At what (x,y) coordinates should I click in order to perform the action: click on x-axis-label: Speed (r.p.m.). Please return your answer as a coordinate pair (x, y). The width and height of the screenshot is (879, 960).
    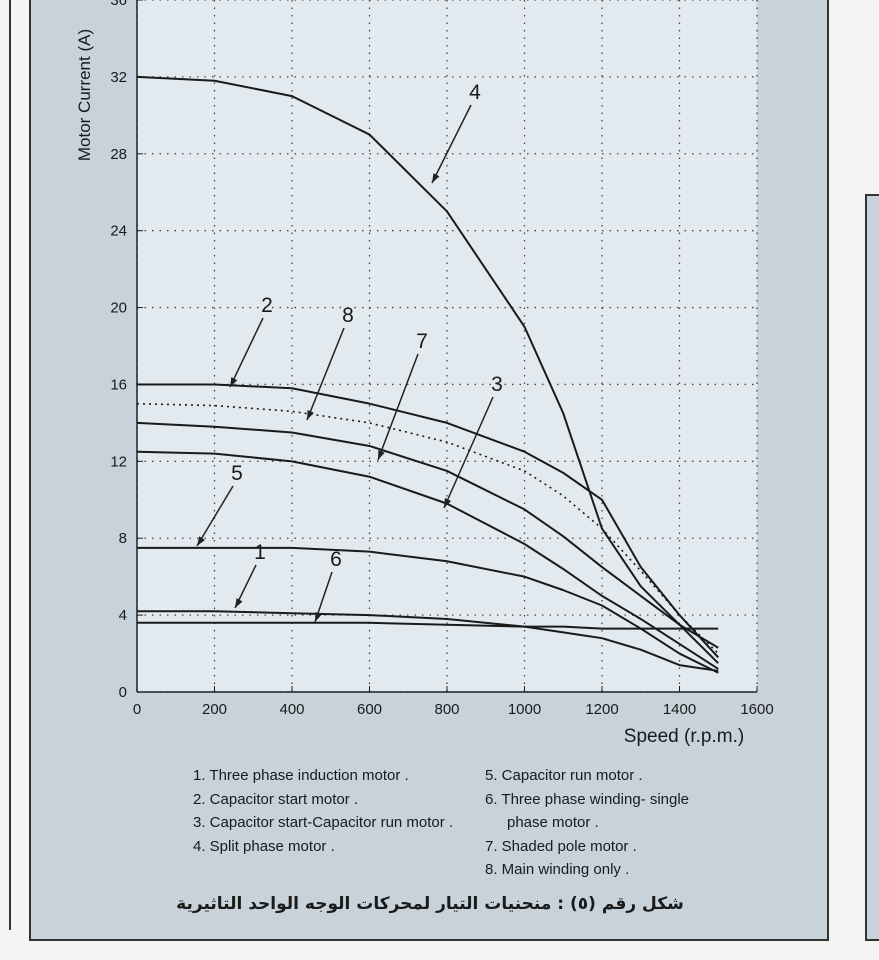
    Looking at the image, I should click on (684, 736).